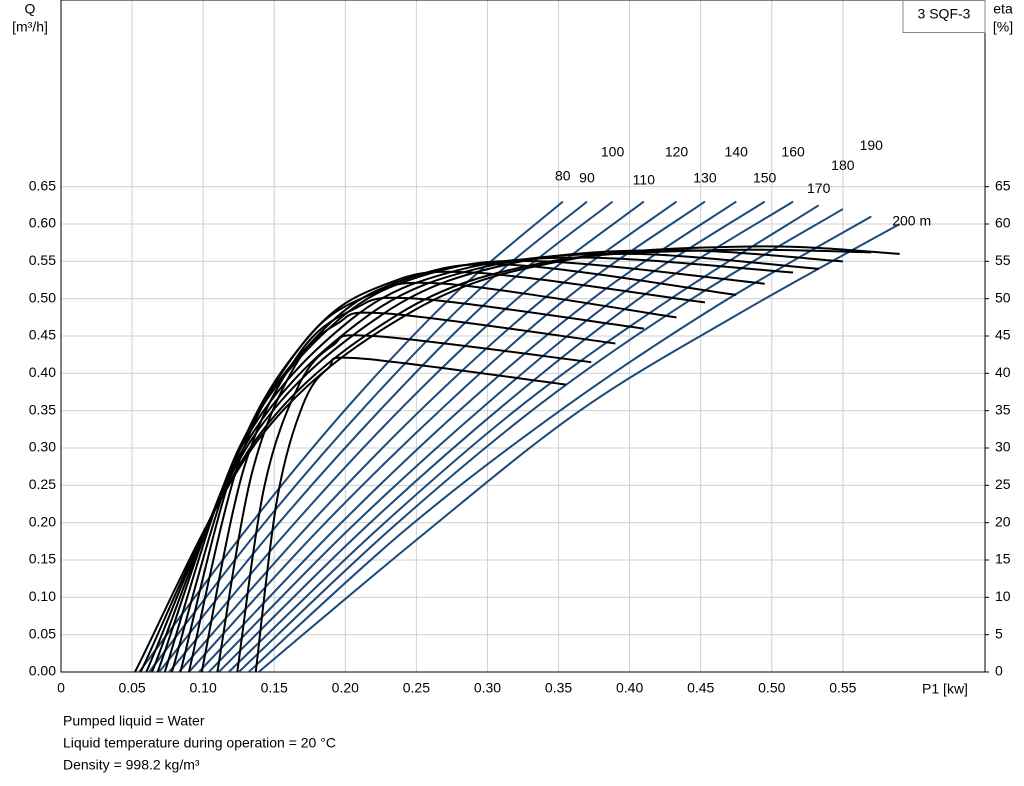  What do you see at coordinates (765, 177) in the screenshot?
I see `series-label: 150` at bounding box center [765, 177].